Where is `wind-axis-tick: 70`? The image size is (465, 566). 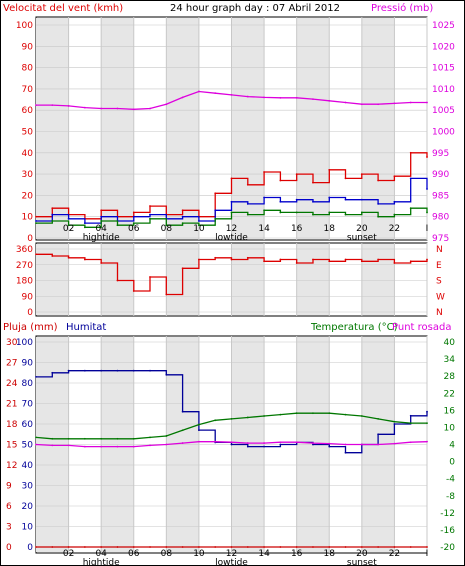 wind-axis-tick: 70 is located at coordinates (28, 90).